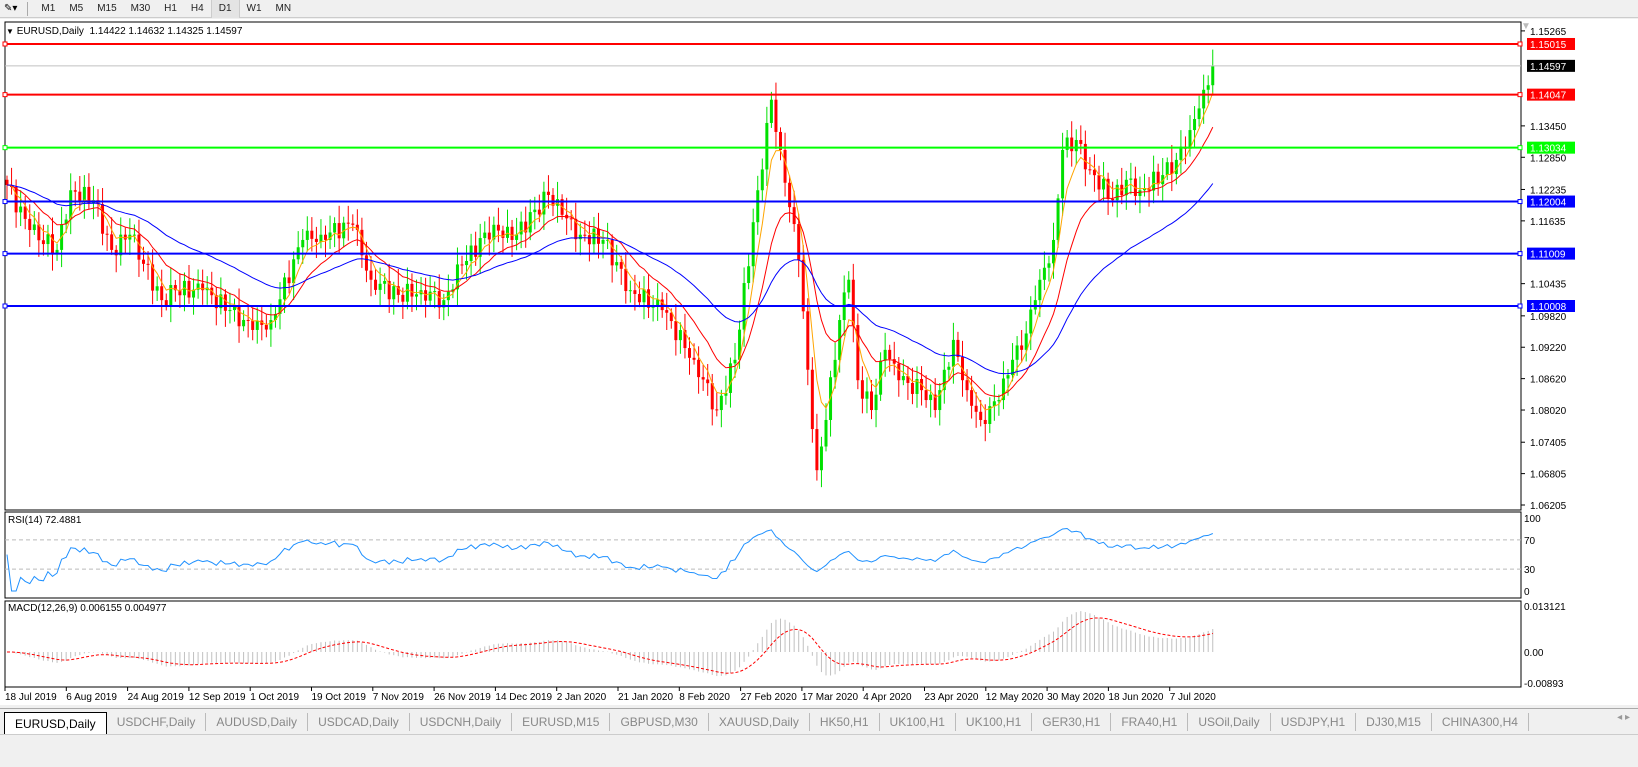  What do you see at coordinates (283, 8) in the screenshot?
I see `timeframe-mn: MN` at bounding box center [283, 8].